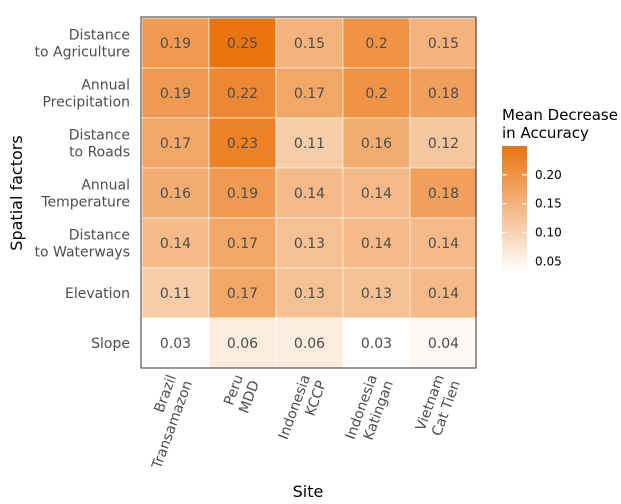 This screenshot has width=621, height=504. Describe the element at coordinates (308, 491) in the screenshot. I see `x-axis-title: Site` at that location.